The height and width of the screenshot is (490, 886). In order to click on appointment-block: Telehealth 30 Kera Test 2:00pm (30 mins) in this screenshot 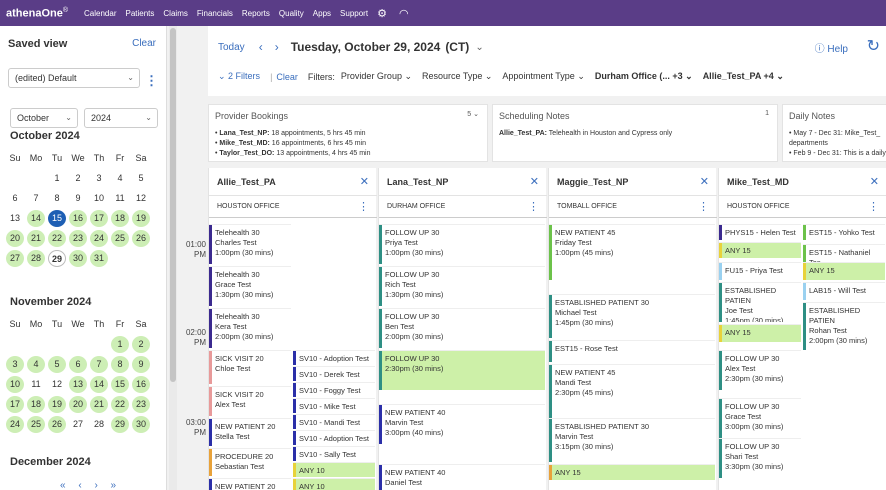, I will do `click(250, 328)`.